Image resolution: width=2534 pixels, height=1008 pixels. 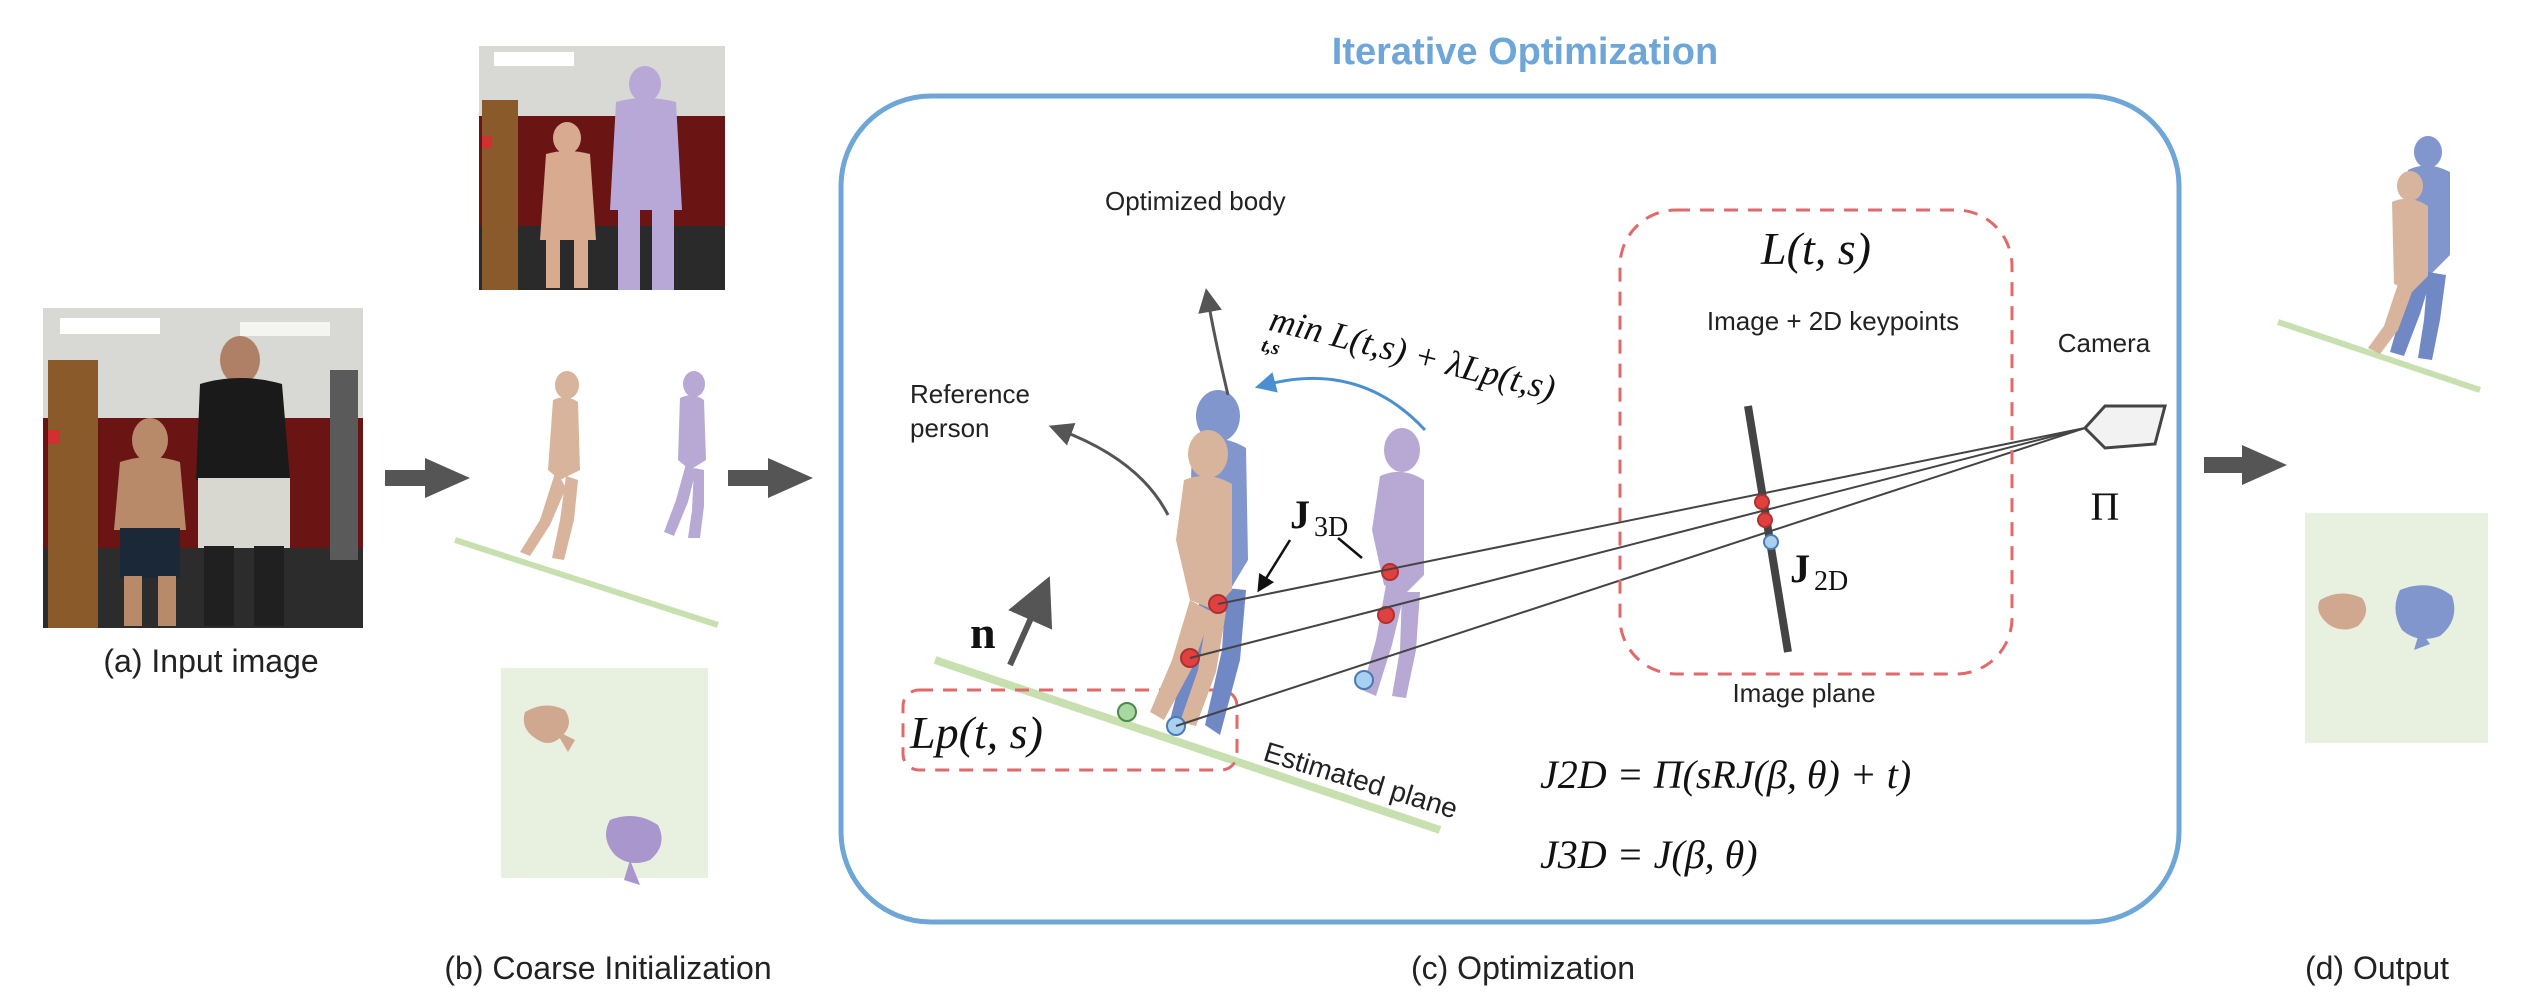 What do you see at coordinates (1331, 527) in the screenshot?
I see `svg-text: 3D` at bounding box center [1331, 527].